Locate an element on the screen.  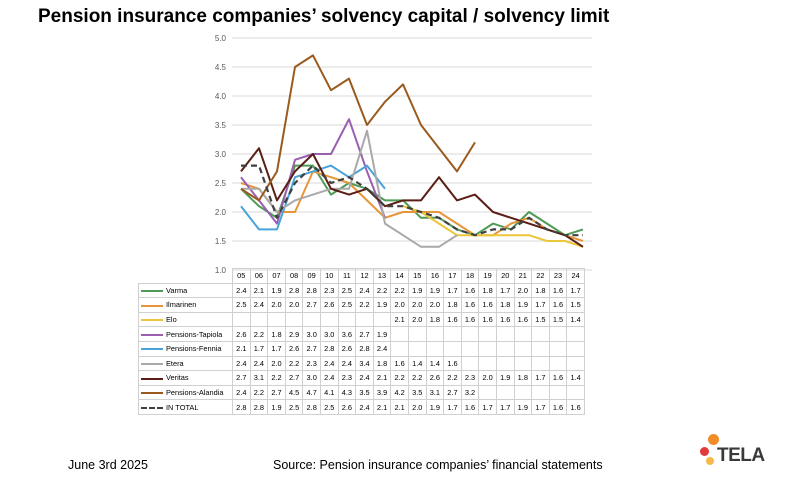
x-tick-label: 13 is located at coordinates (382, 276).